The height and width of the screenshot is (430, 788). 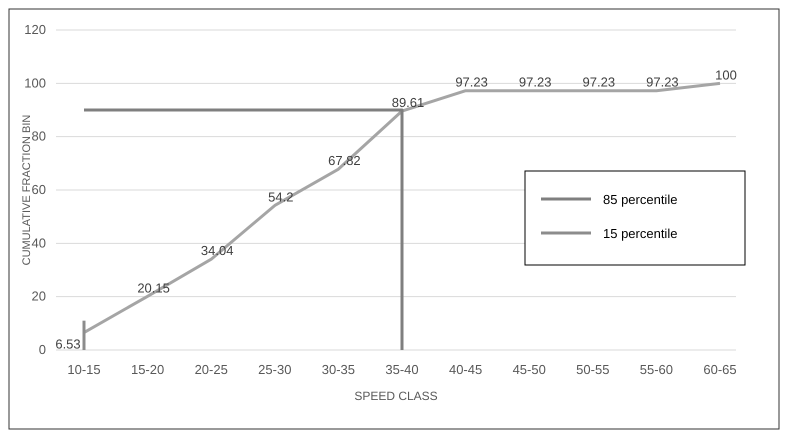 I want to click on data-label: 54.2, so click(x=281, y=196).